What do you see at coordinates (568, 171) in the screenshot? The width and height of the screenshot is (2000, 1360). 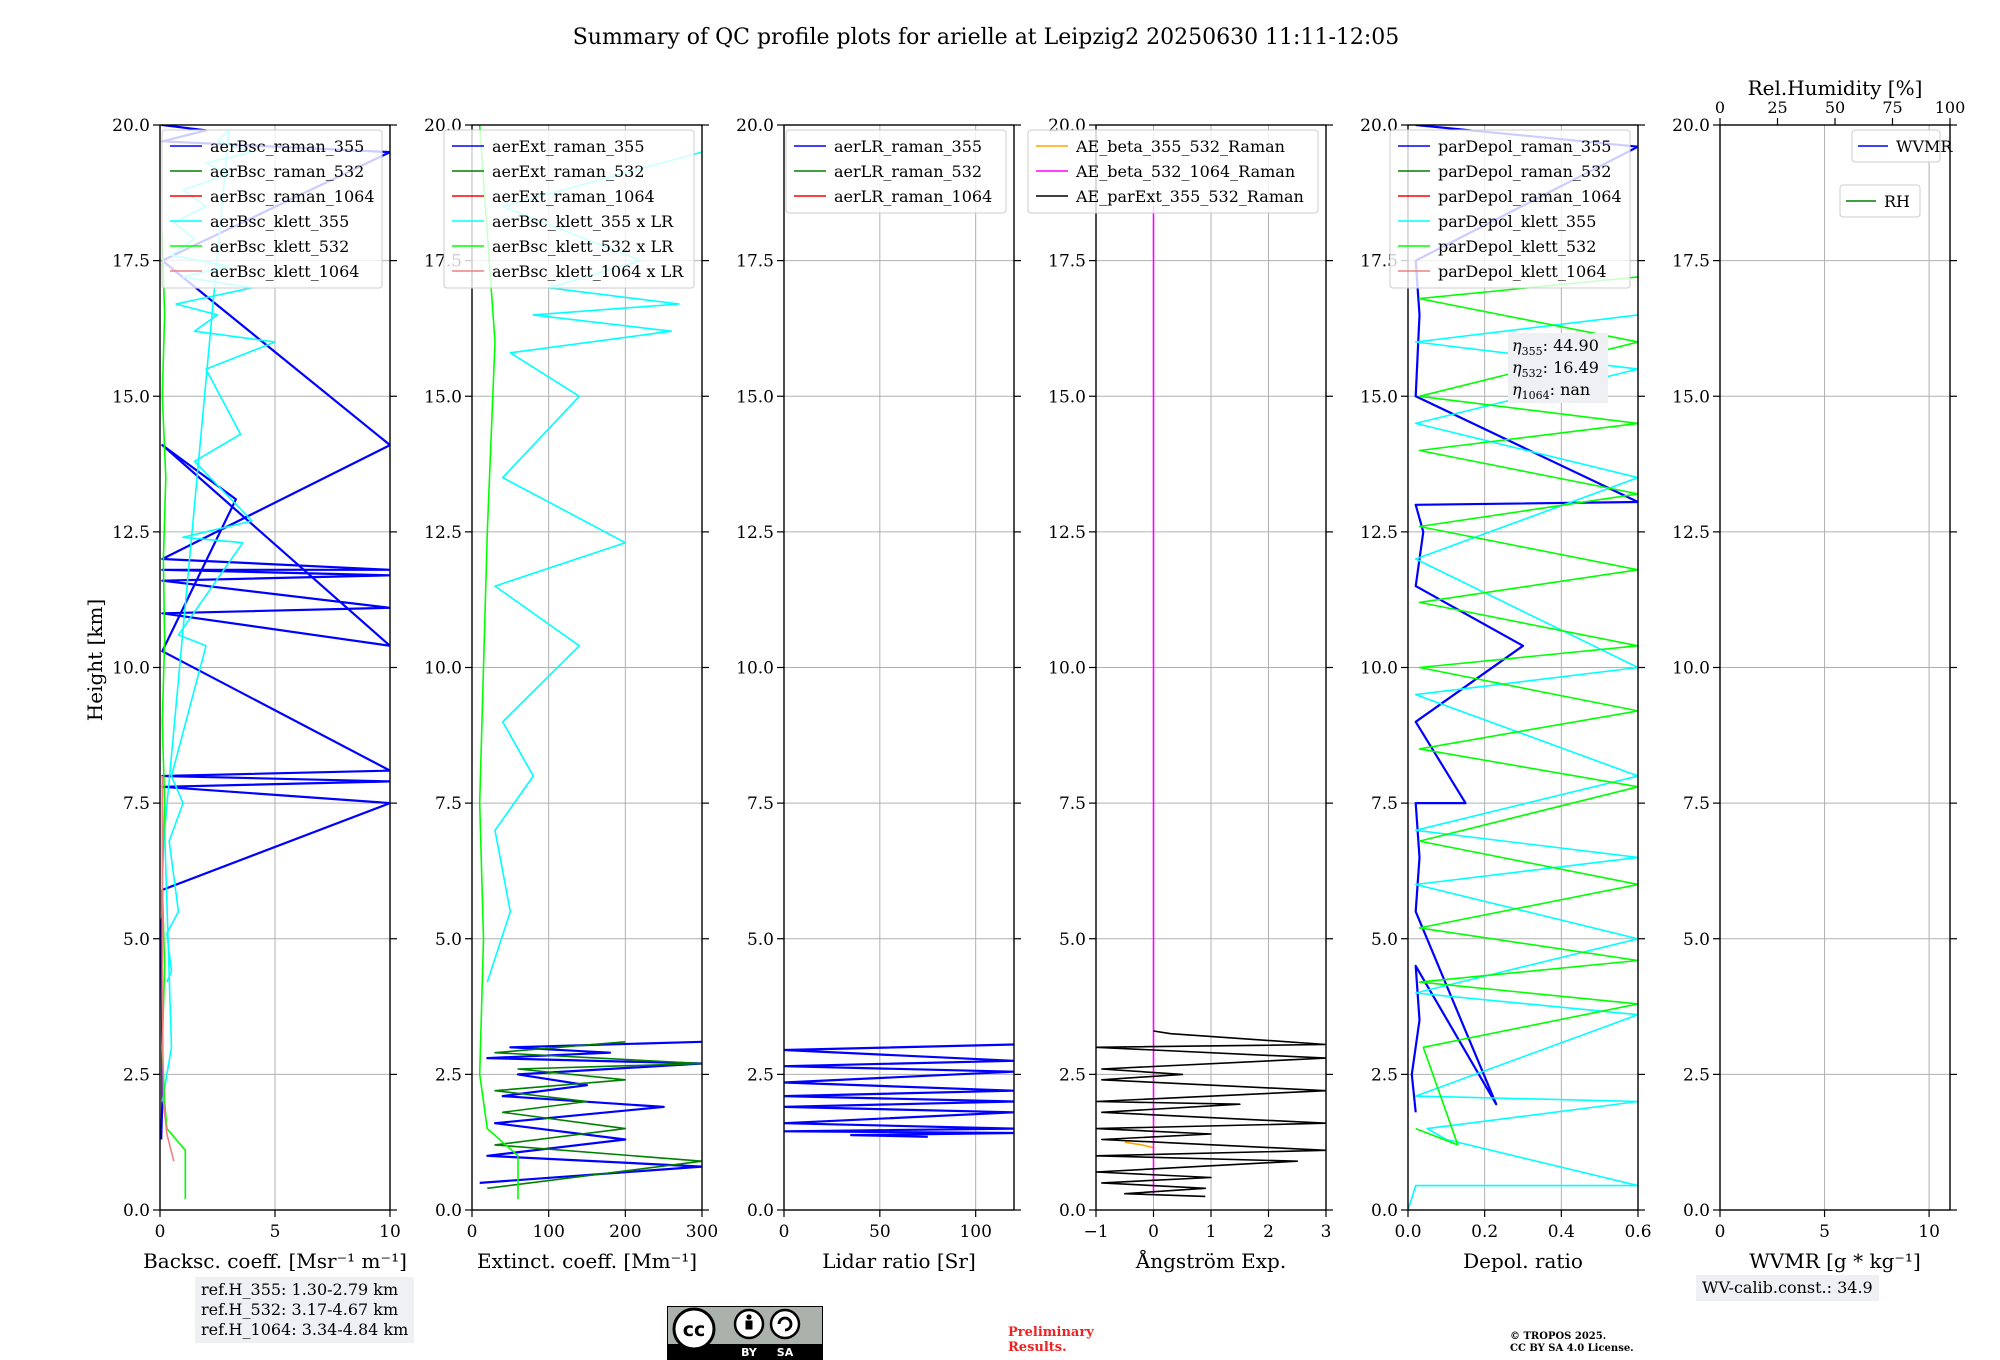 I see `legend-label: aerExt_raman_532` at bounding box center [568, 171].